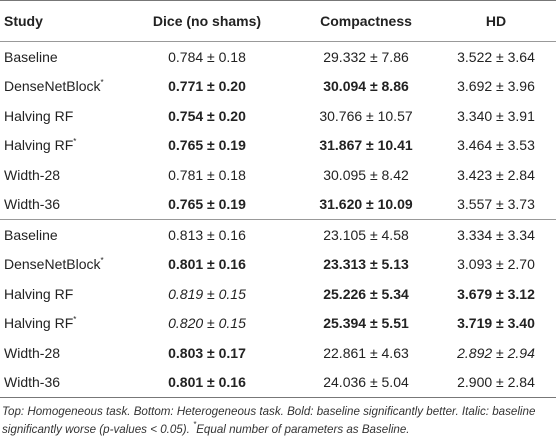  I want to click on cell: 0.771 ± 0.20, so click(207, 87).